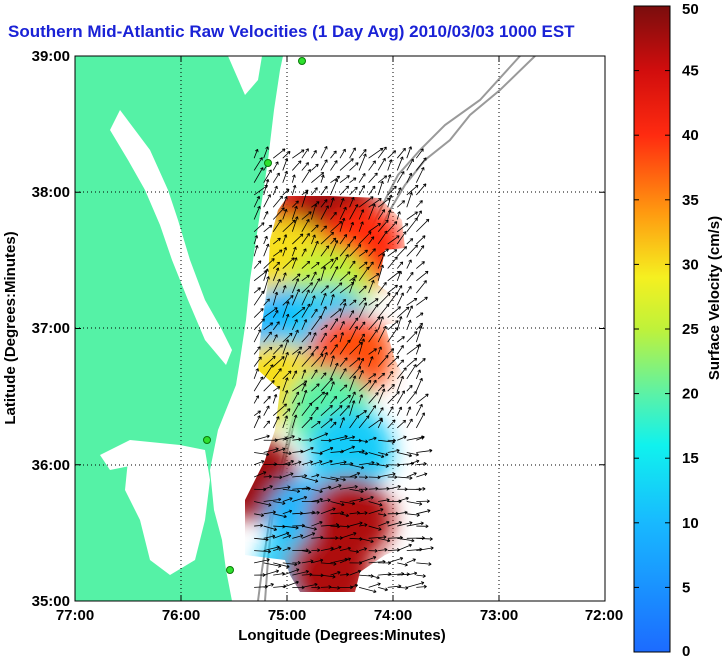 This screenshot has width=724, height=659. What do you see at coordinates (10, 327) in the screenshot?
I see `y-axis-title: Latitude (Degrees:Minutes)` at bounding box center [10, 327].